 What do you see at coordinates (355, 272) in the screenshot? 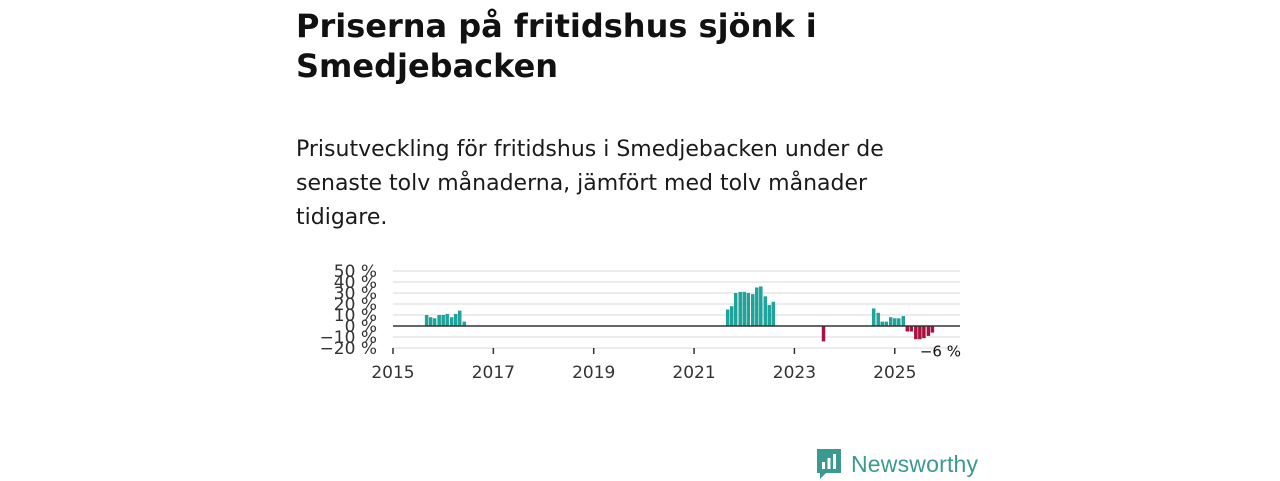
I see `y-tick-label: 50 %` at bounding box center [355, 272].